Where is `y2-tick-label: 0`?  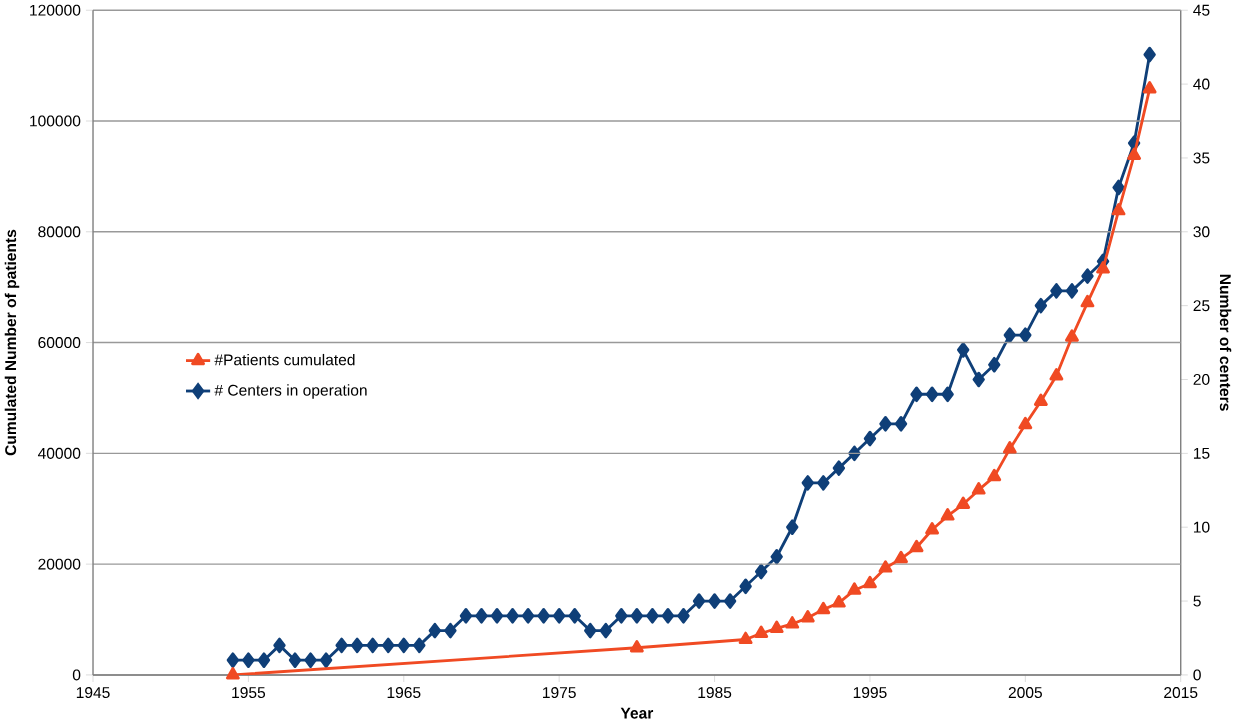 y2-tick-label: 0 is located at coordinates (1197, 675).